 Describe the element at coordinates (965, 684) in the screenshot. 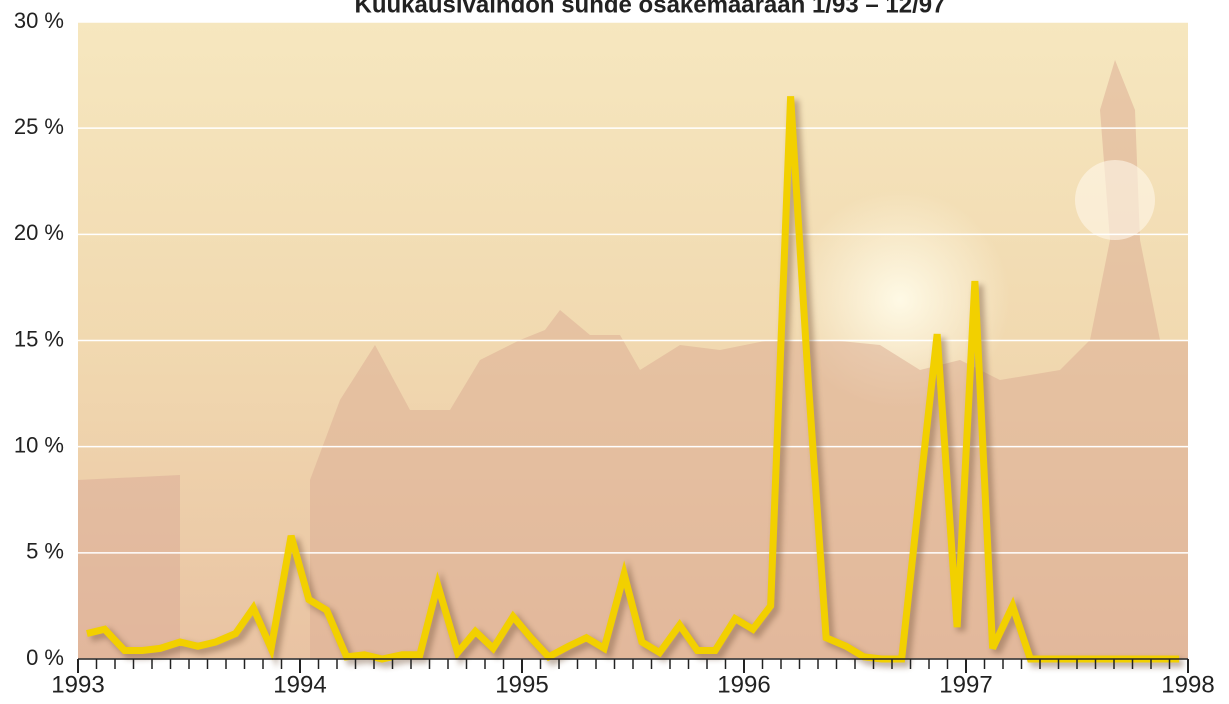

I see `x-tick-label: 1997` at that location.